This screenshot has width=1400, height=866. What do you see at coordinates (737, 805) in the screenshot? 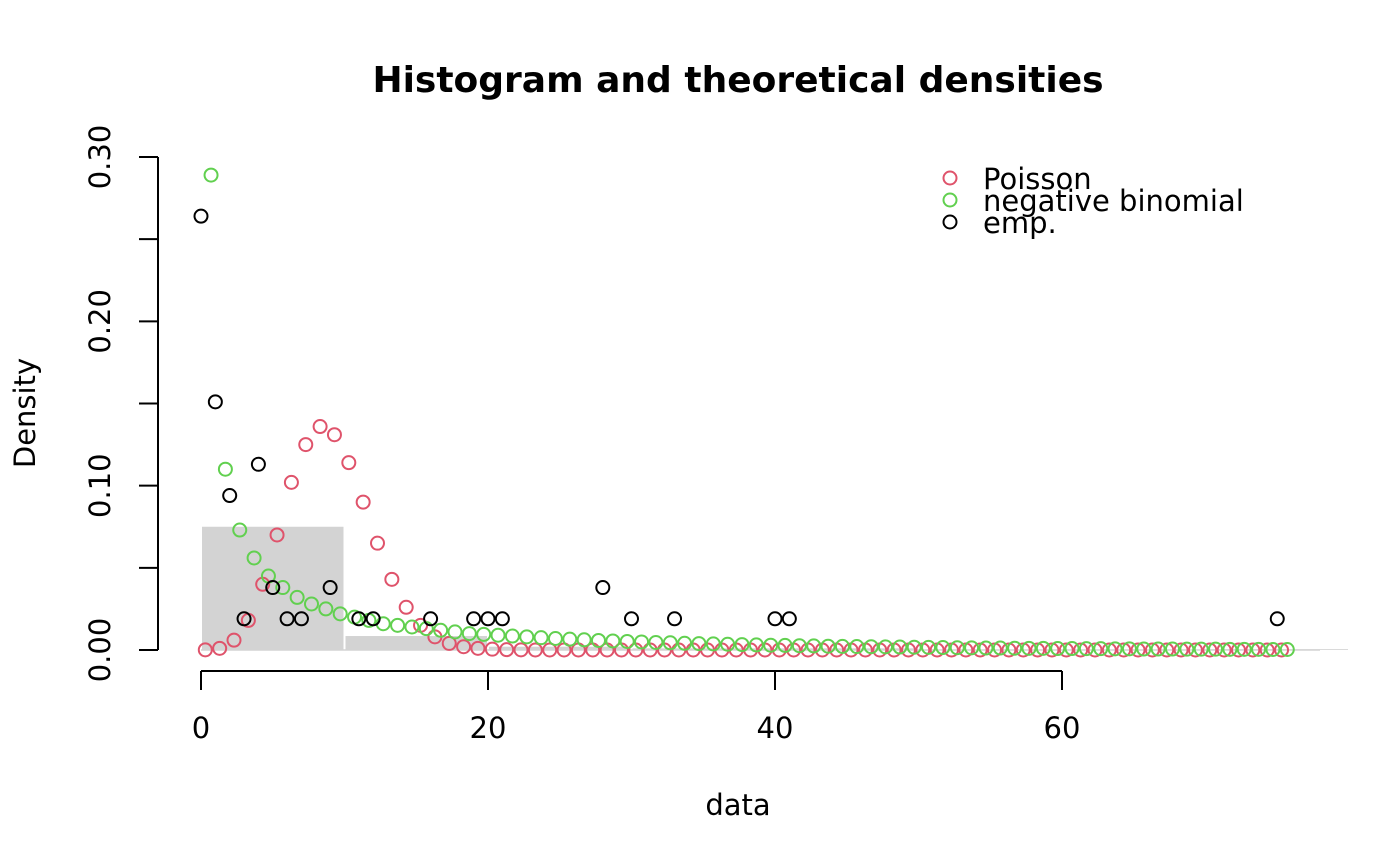
I see `x-axis-label: data` at bounding box center [737, 805].